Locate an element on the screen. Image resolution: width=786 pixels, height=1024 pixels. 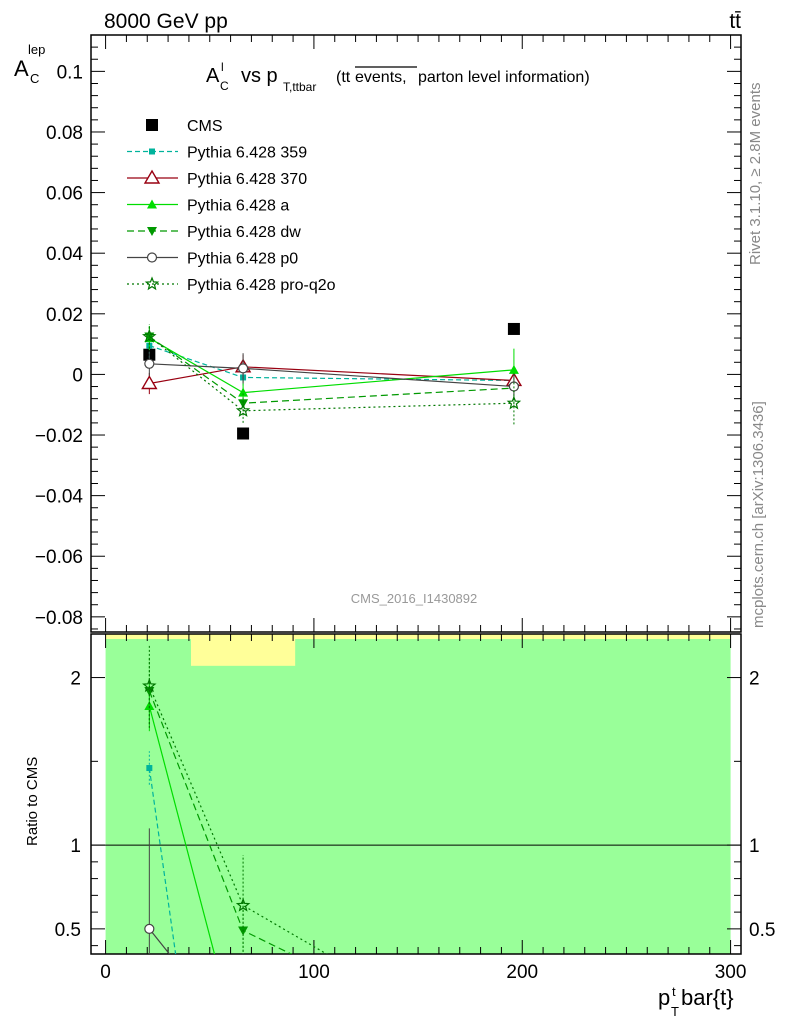
main-y-tick-label: 0 is located at coordinates (77, 375).